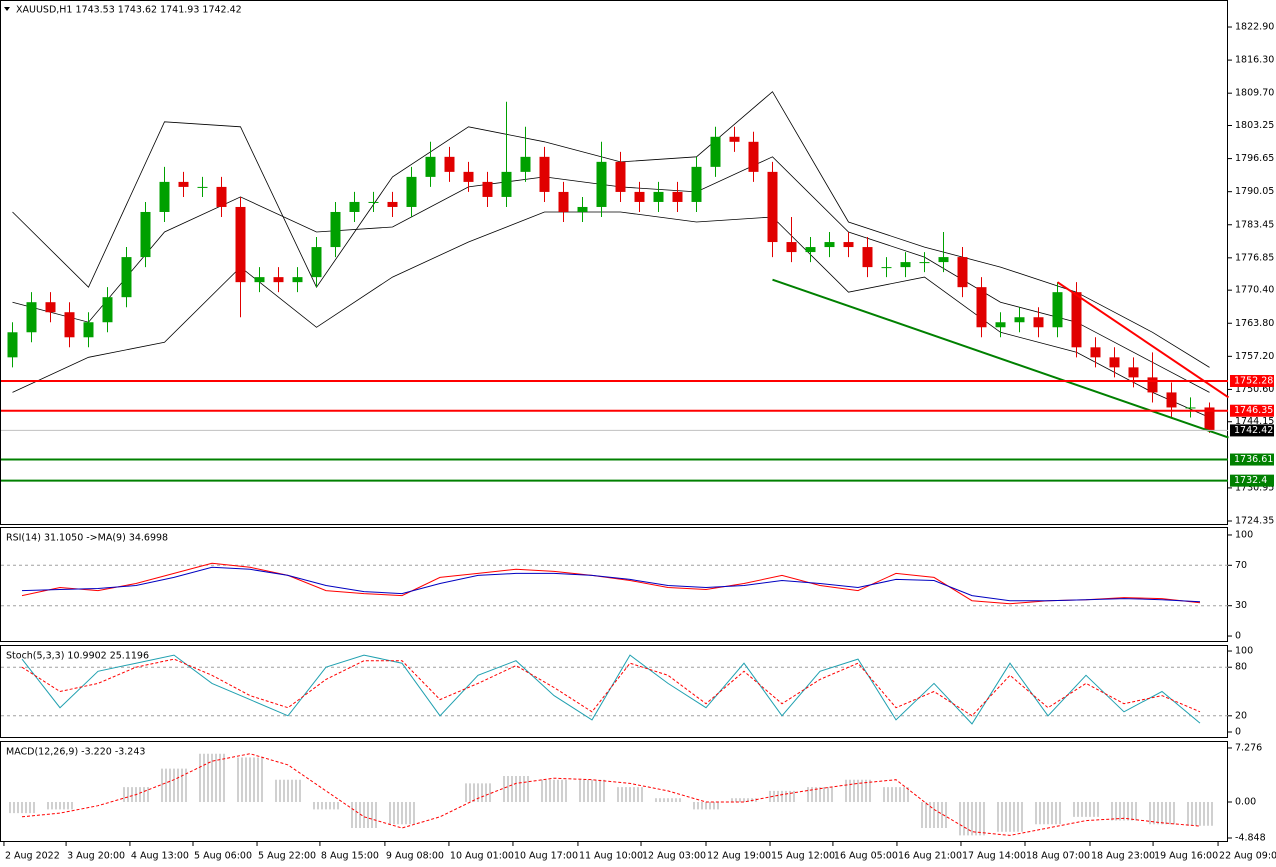  What do you see at coordinates (930, 856) in the screenshot?
I see `x-tick-label: 16 Aug 21:00` at bounding box center [930, 856].